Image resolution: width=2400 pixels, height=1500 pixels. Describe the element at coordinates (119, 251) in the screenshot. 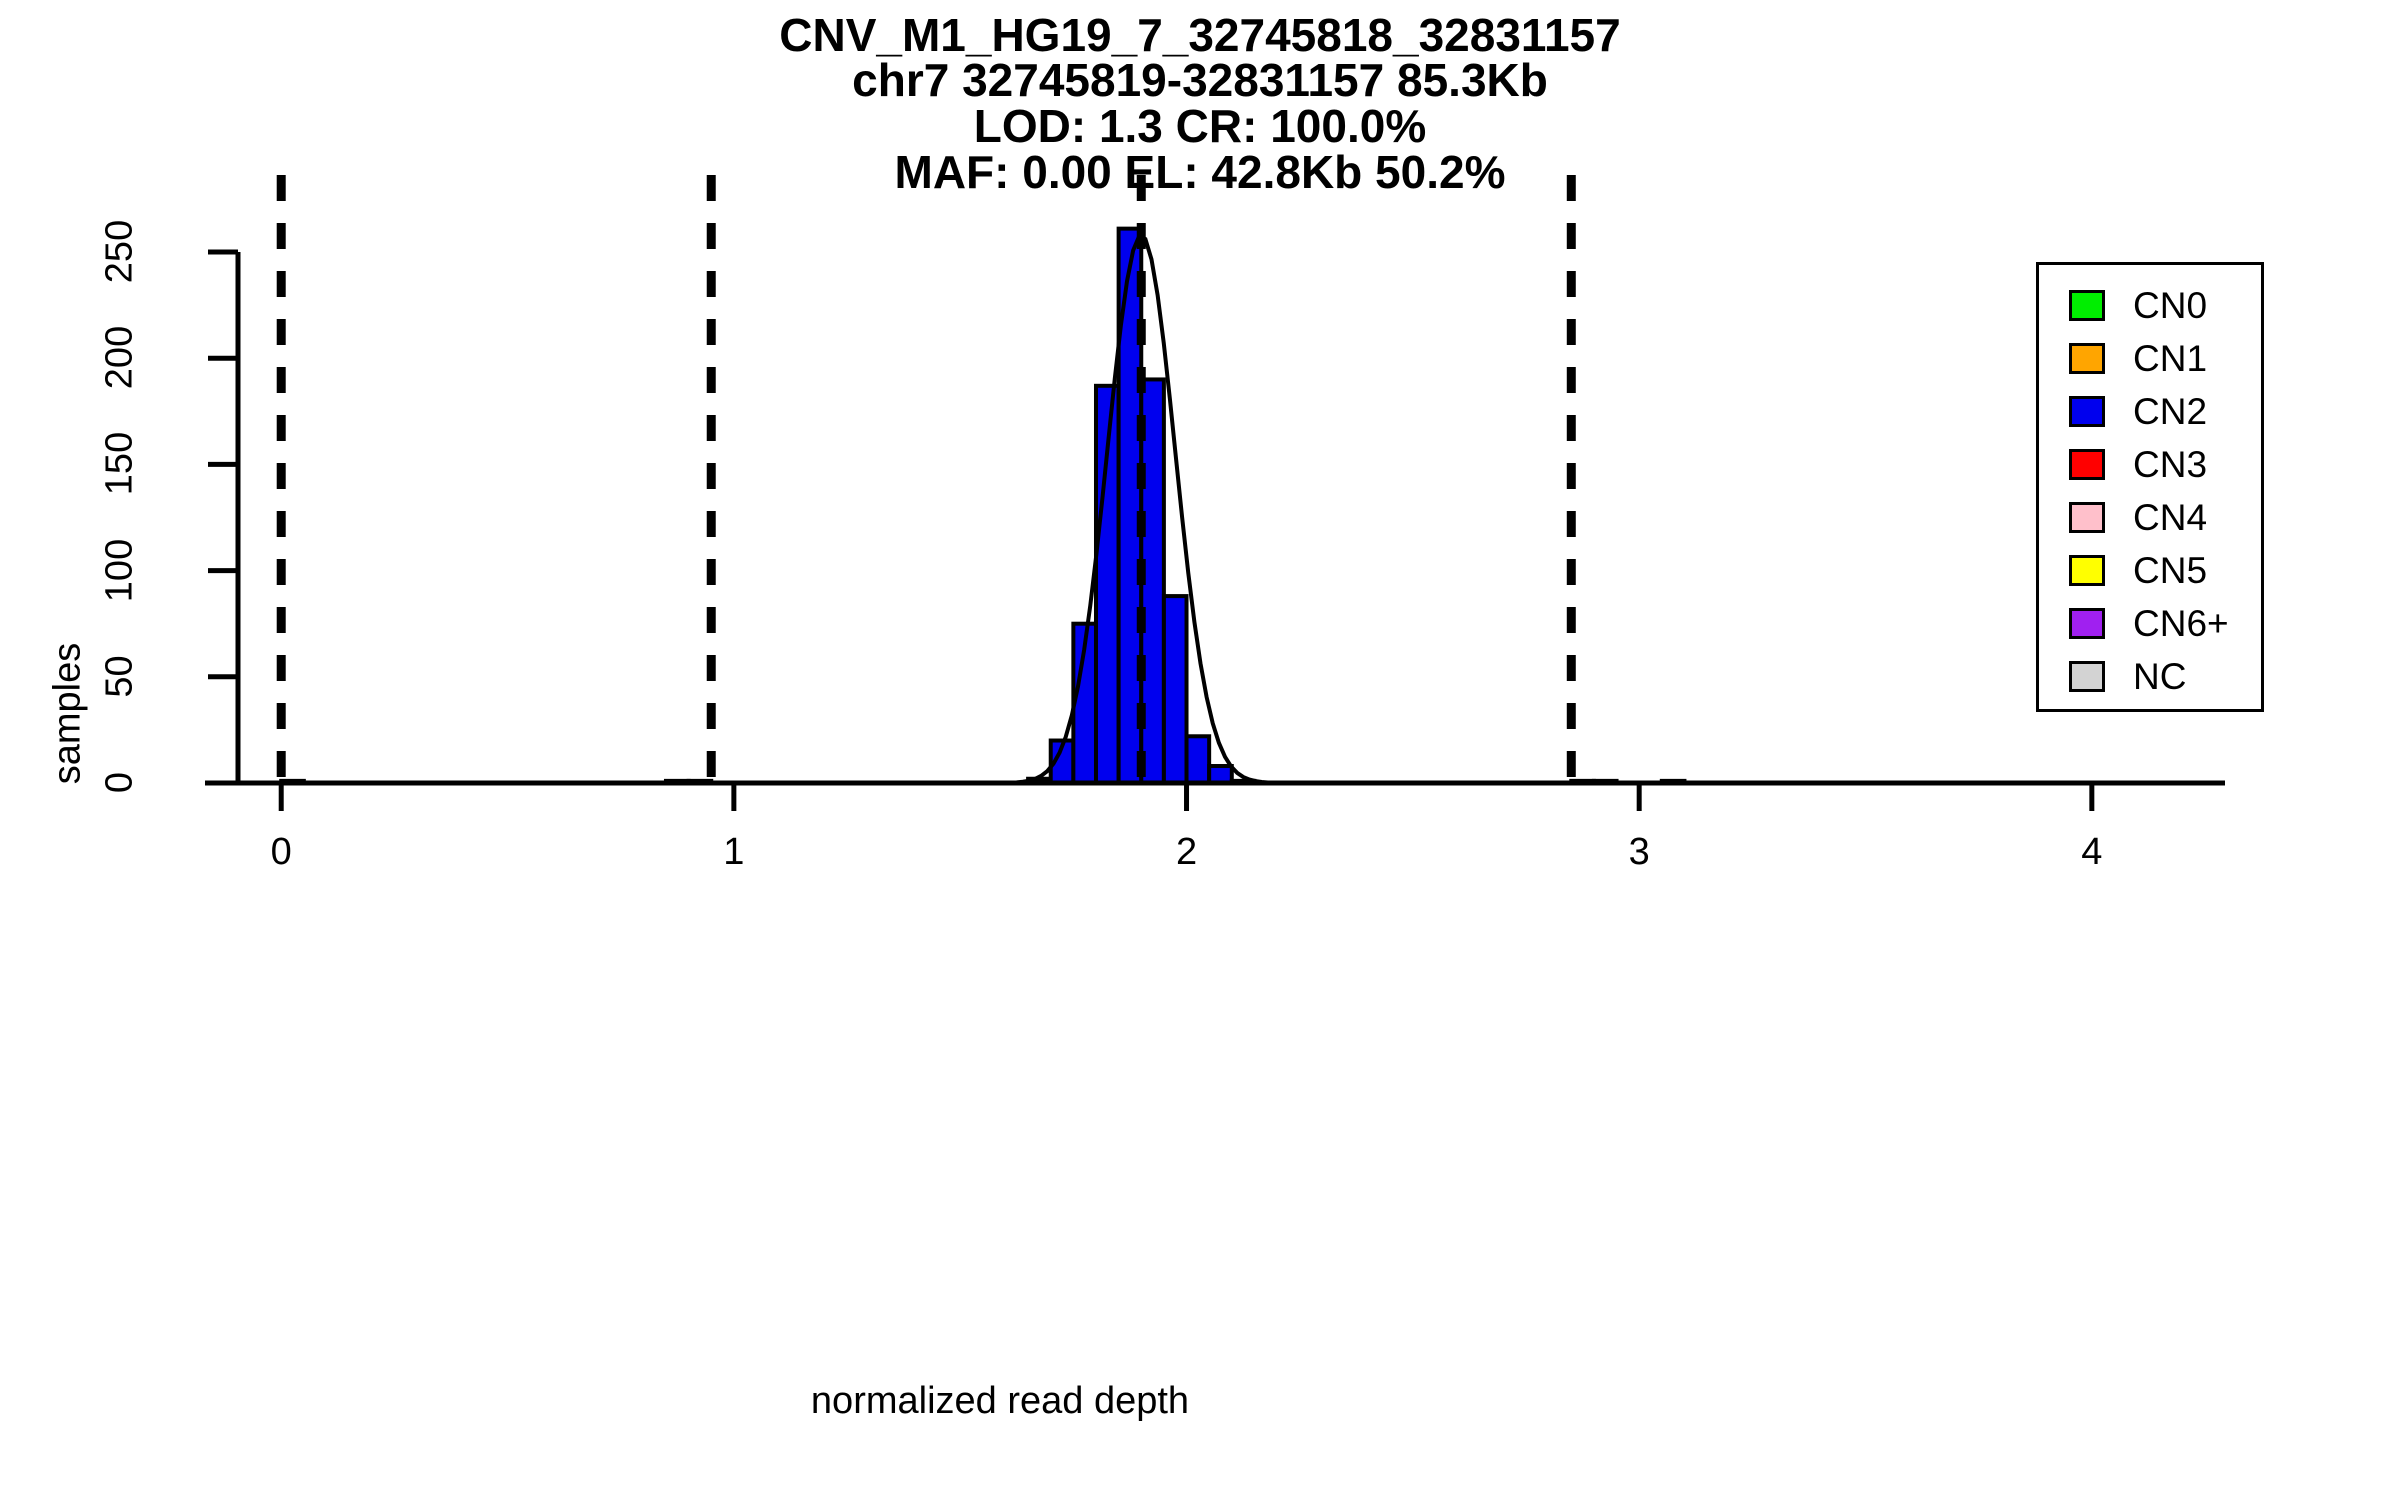

I see `y-tick-label: 250` at that location.